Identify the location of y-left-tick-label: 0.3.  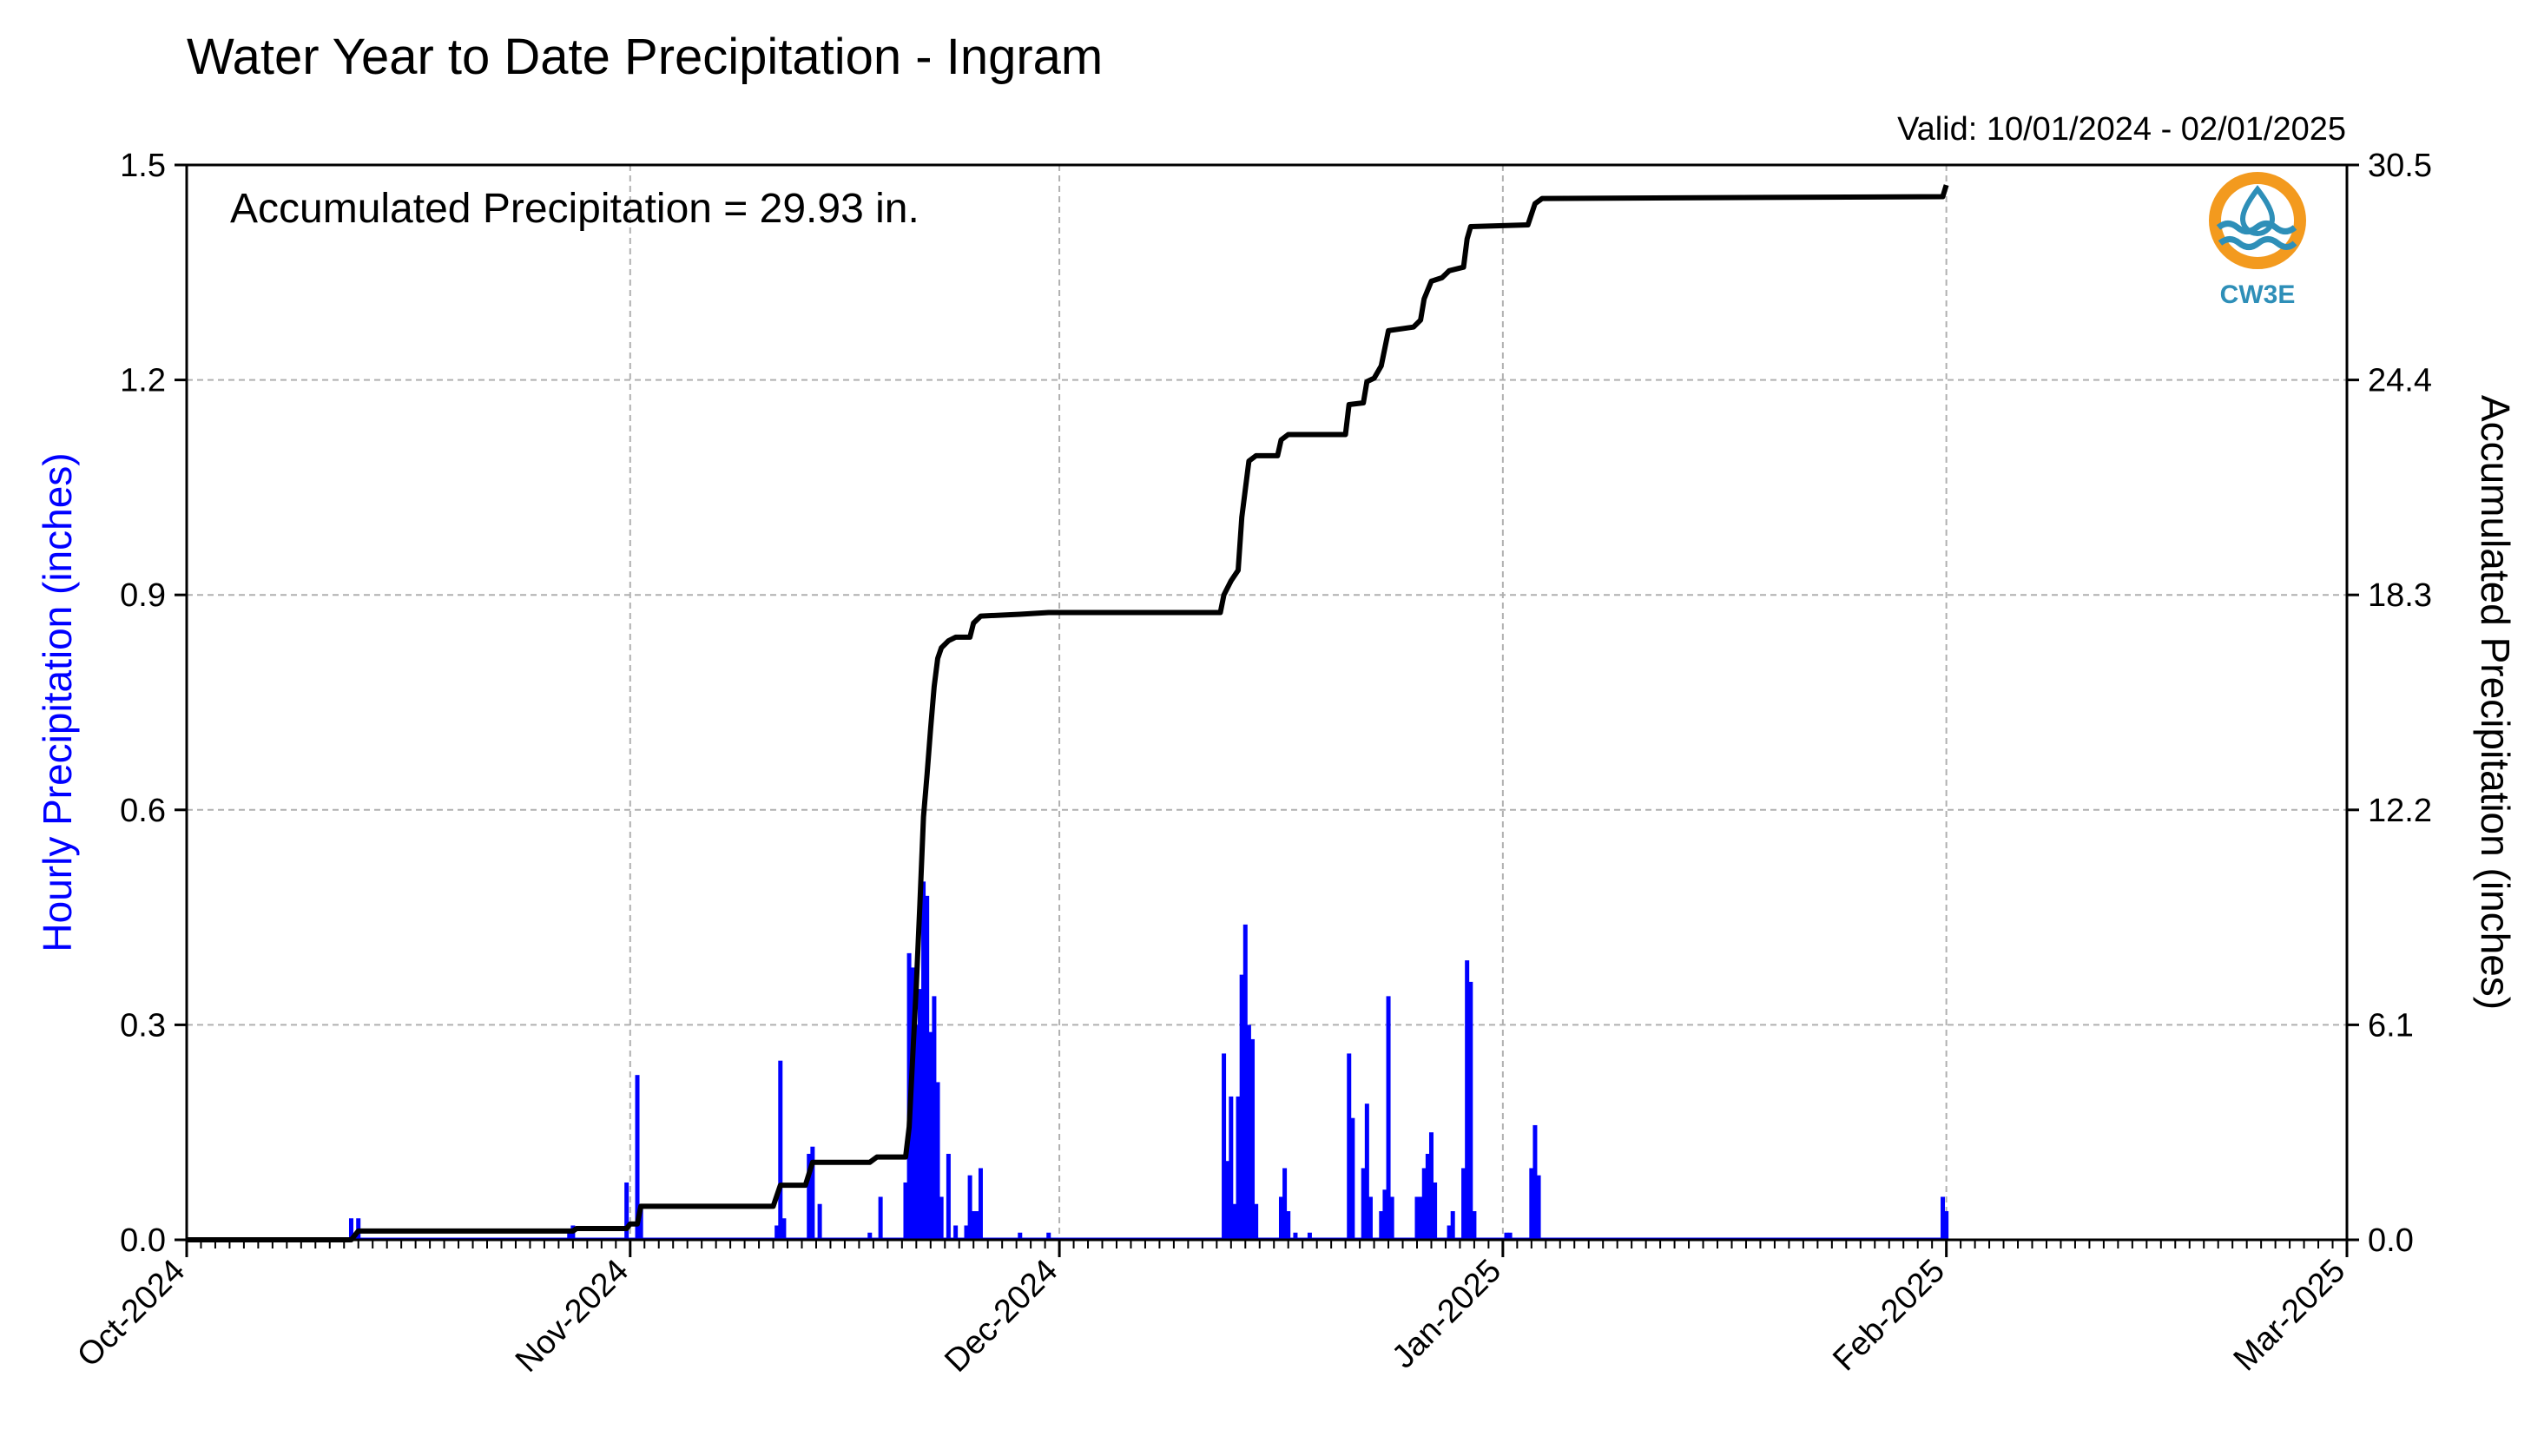
(143, 1025).